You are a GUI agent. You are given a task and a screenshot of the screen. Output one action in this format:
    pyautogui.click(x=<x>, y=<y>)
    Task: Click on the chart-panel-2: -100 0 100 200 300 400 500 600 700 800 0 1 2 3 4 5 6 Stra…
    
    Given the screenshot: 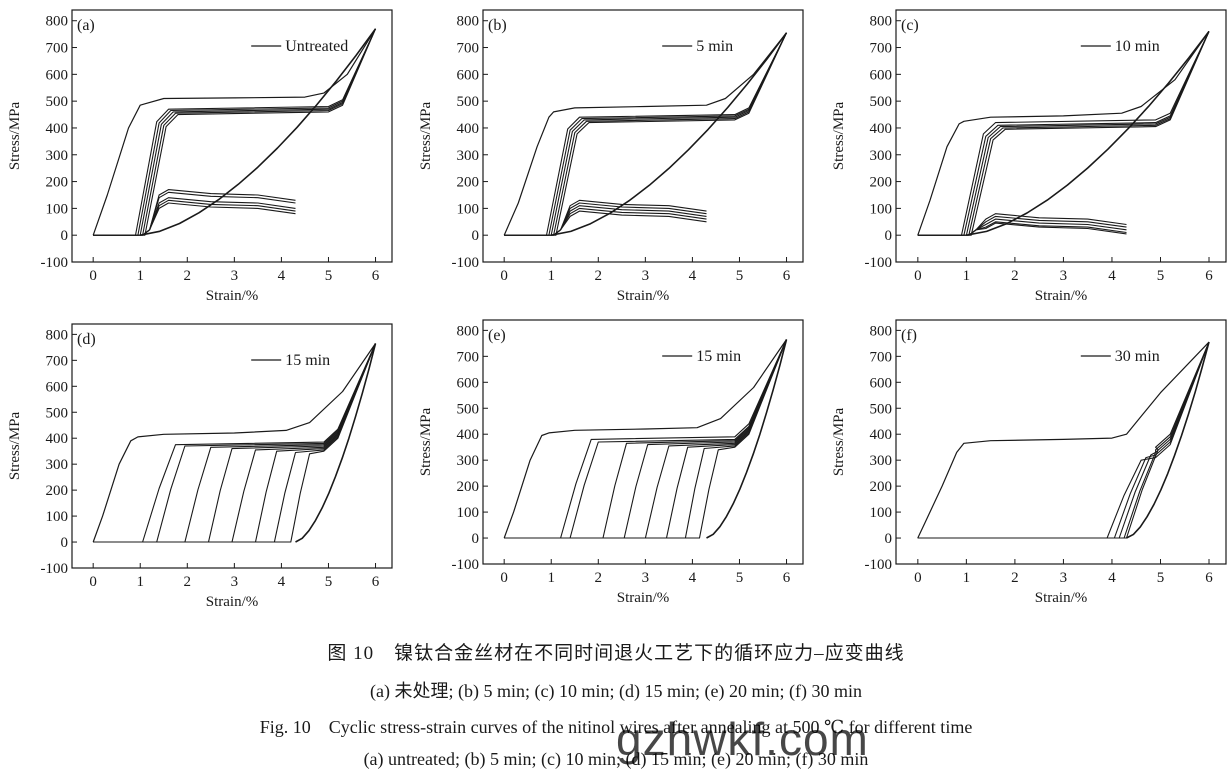 What is the action you would take?
    pyautogui.click(x=611, y=156)
    